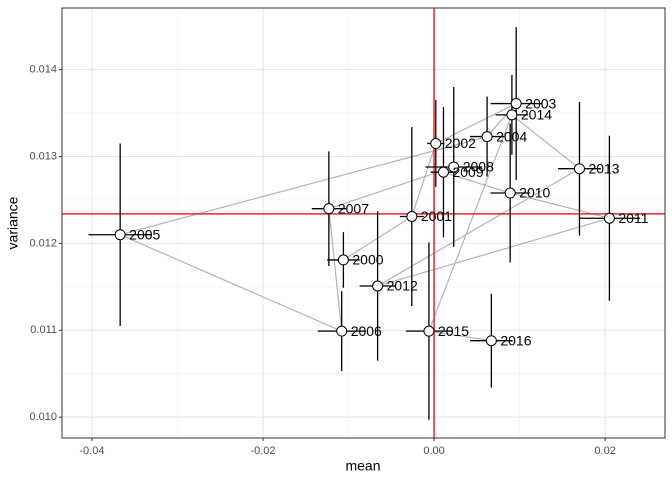  Describe the element at coordinates (603, 168) in the screenshot. I see `point-label: 2013` at that location.